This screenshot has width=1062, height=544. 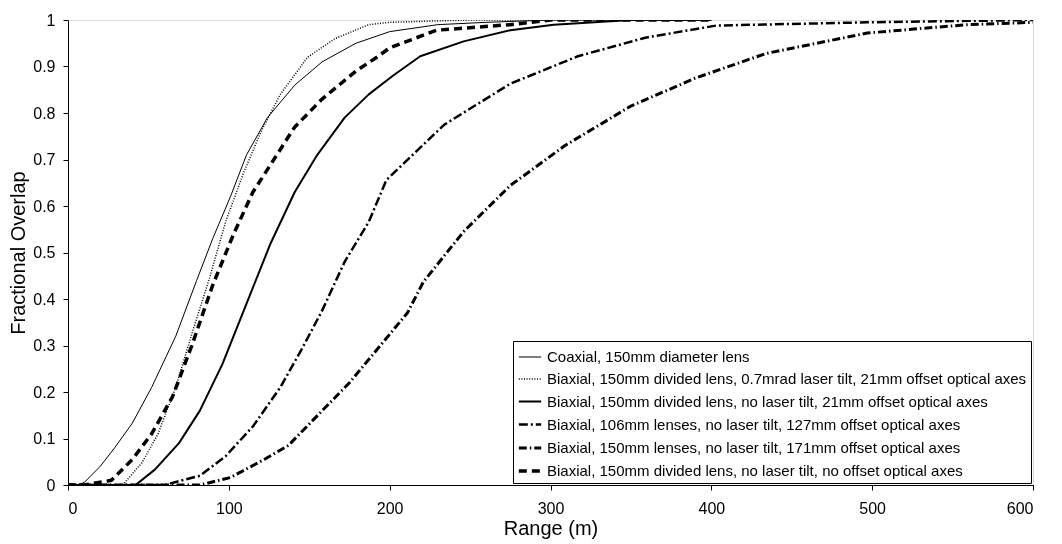 I want to click on x-axis-title: Range (m), so click(x=551, y=527).